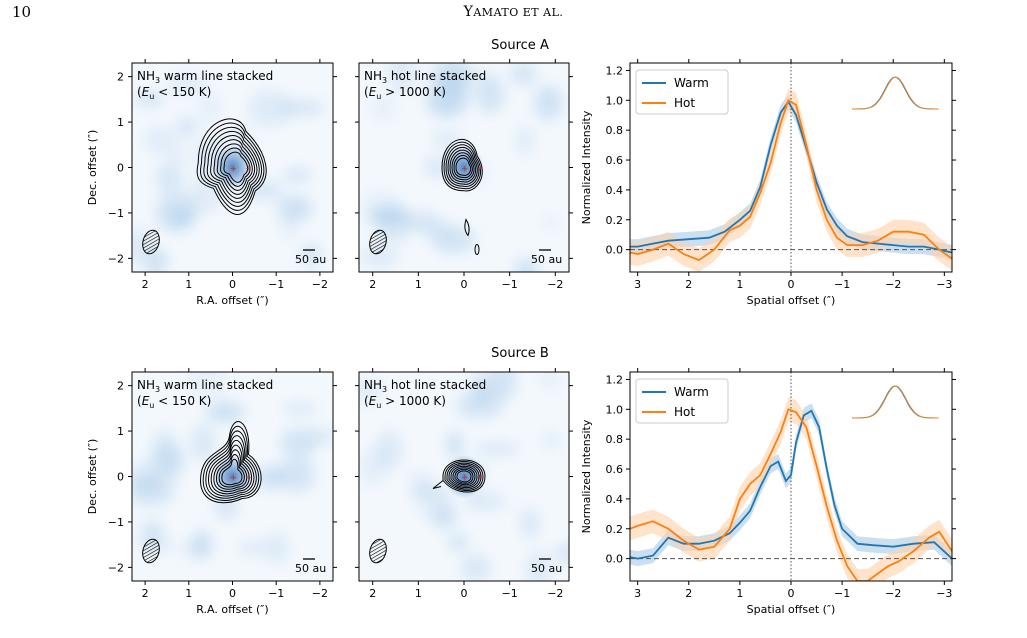  What do you see at coordinates (120, 168) in the screenshot?
I see `map-ytick-label: 0` at bounding box center [120, 168].